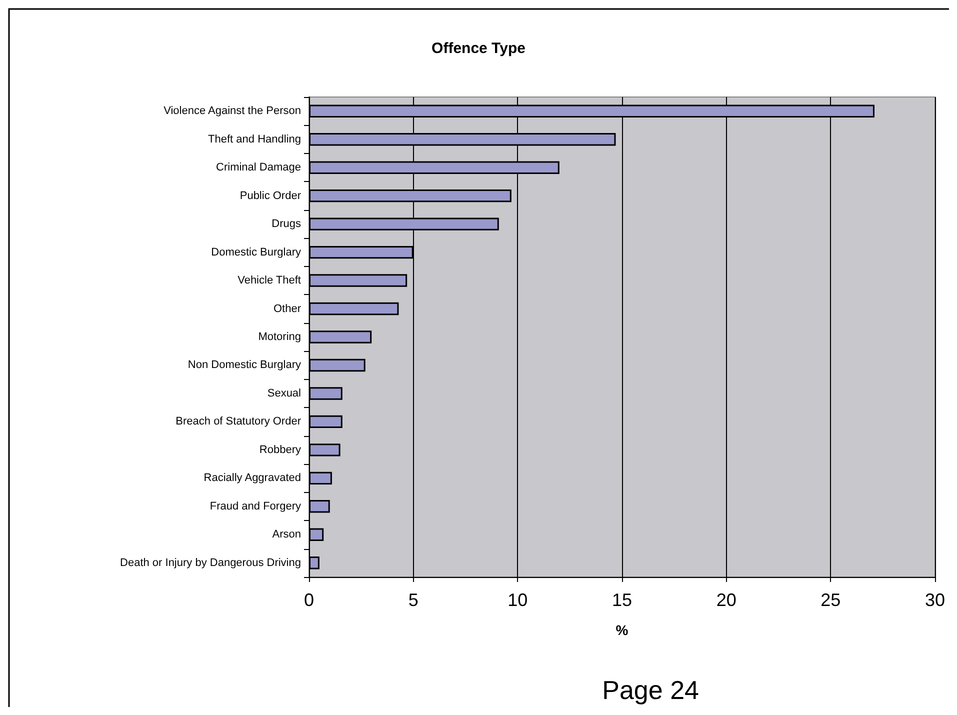 The height and width of the screenshot is (715, 957). I want to click on y-tick-label: Non Domestic Burglary, so click(245, 365).